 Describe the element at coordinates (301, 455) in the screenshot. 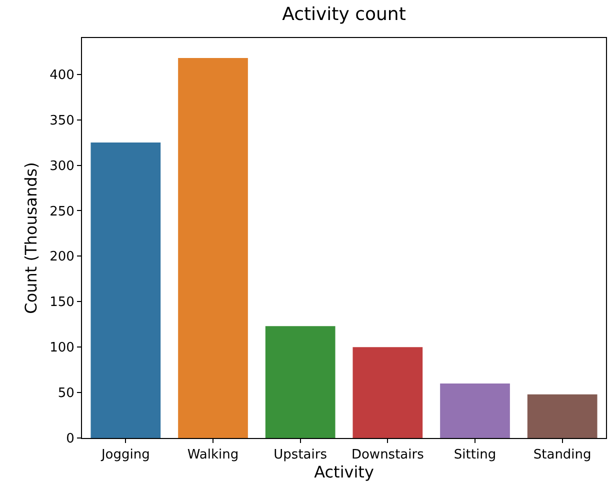

I see `x-tick-label: Upstairs` at that location.